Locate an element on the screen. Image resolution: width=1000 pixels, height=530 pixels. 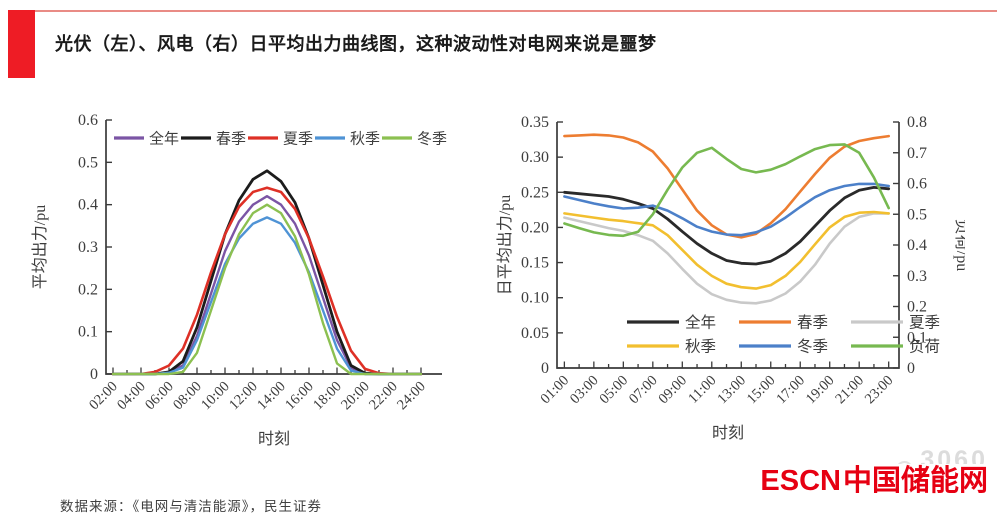
watermark-text: 3060 is located at coordinates (954, 455).